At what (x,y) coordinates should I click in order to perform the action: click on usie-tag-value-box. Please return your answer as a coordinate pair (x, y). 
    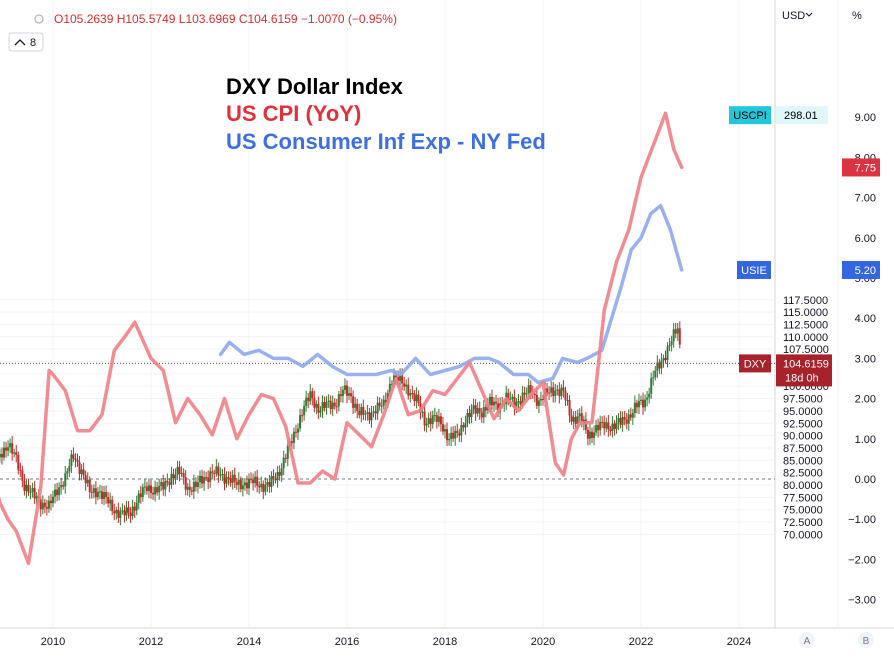
    Looking at the image, I should click on (861, 269).